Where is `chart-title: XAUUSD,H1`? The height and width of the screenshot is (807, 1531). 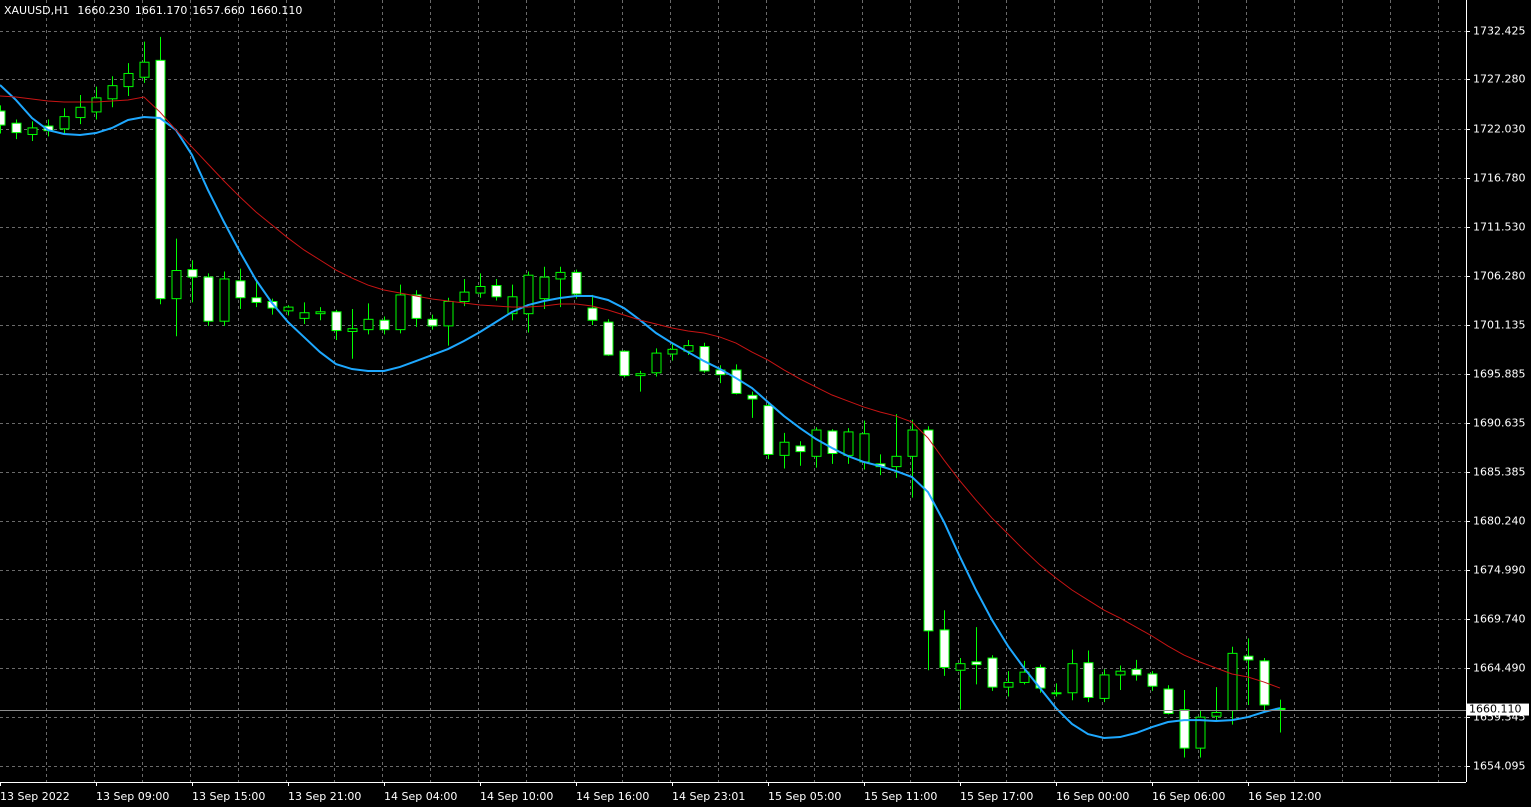
chart-title: XAUUSD,H1 is located at coordinates (36, 10).